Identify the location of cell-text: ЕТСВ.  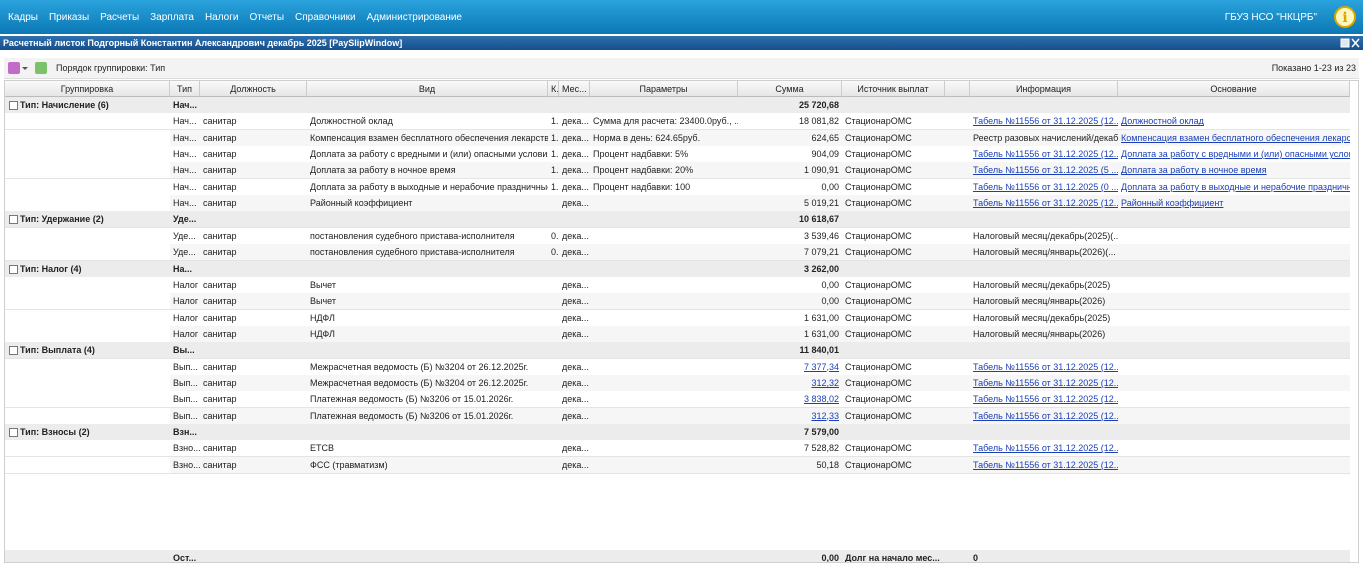
(322, 448).